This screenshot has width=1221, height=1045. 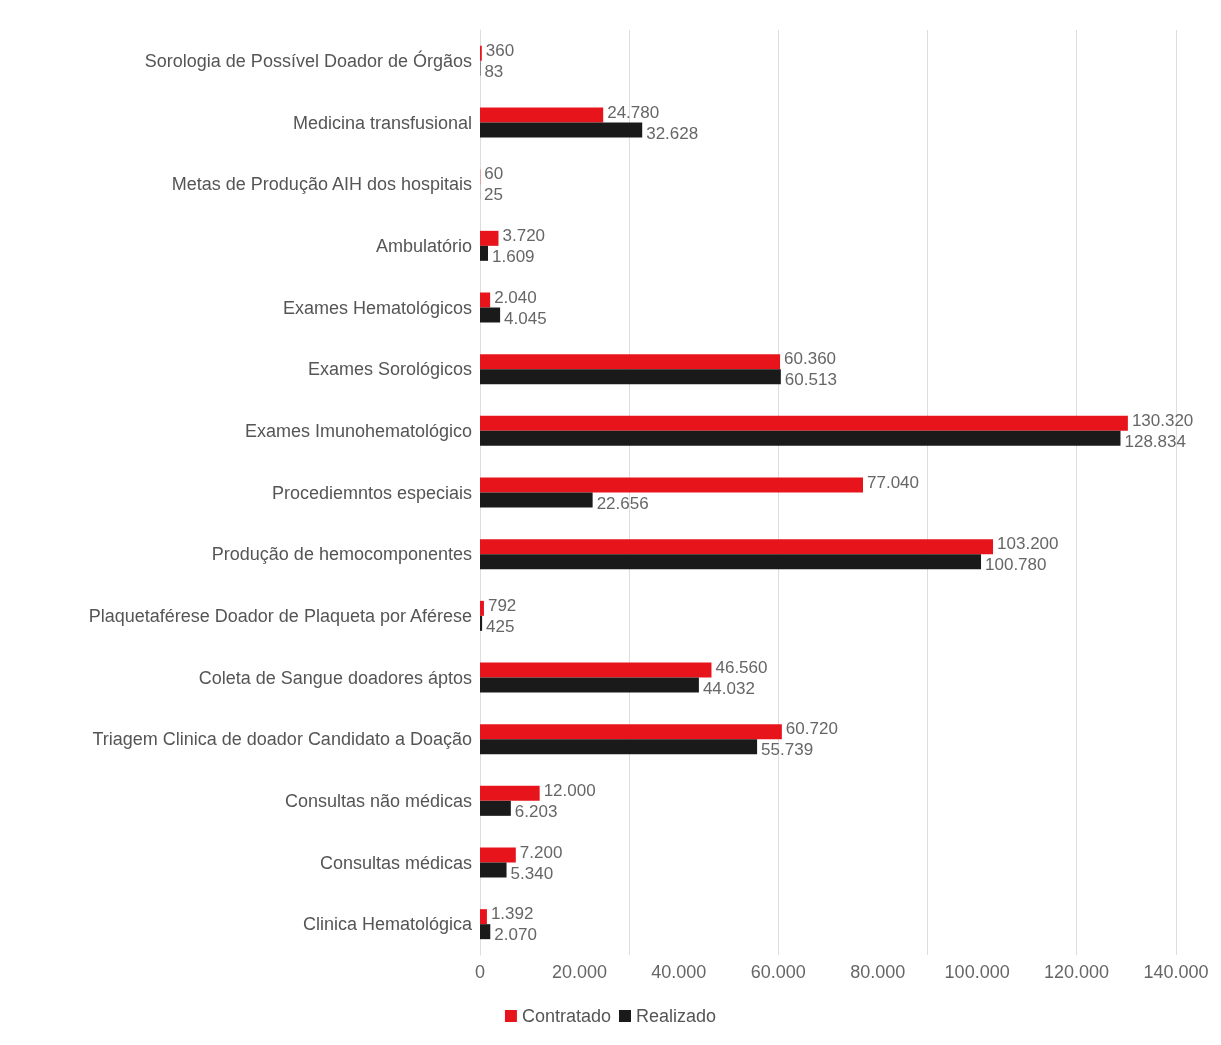 I want to click on data-label: 792, so click(x=502, y=605).